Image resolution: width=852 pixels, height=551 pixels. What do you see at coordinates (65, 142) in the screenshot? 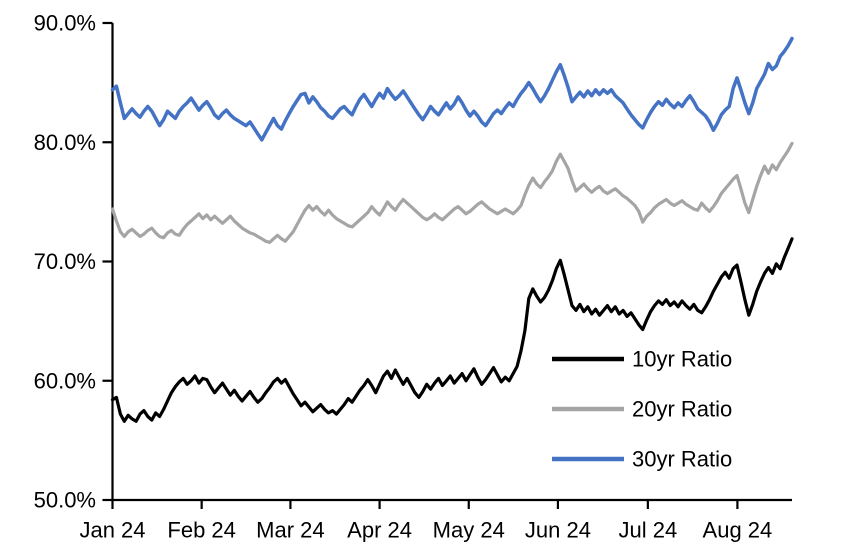
I see `y-tick-label: 80.0%` at bounding box center [65, 142].